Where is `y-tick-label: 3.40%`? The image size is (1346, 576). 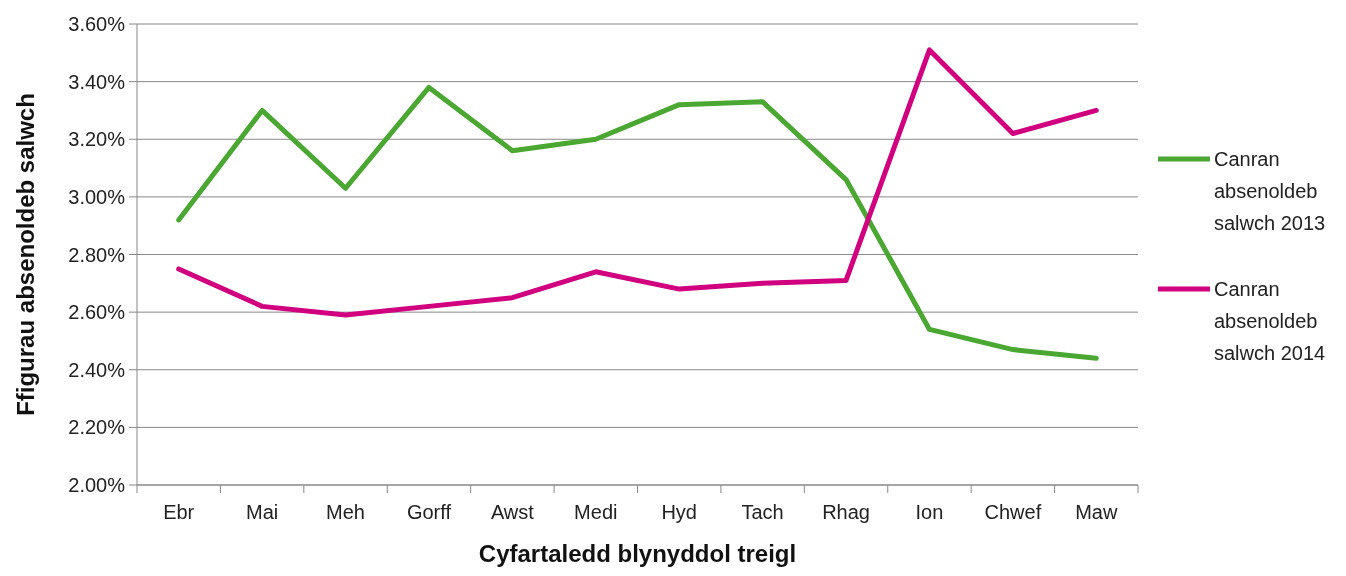 y-tick-label: 3.40% is located at coordinates (97, 81).